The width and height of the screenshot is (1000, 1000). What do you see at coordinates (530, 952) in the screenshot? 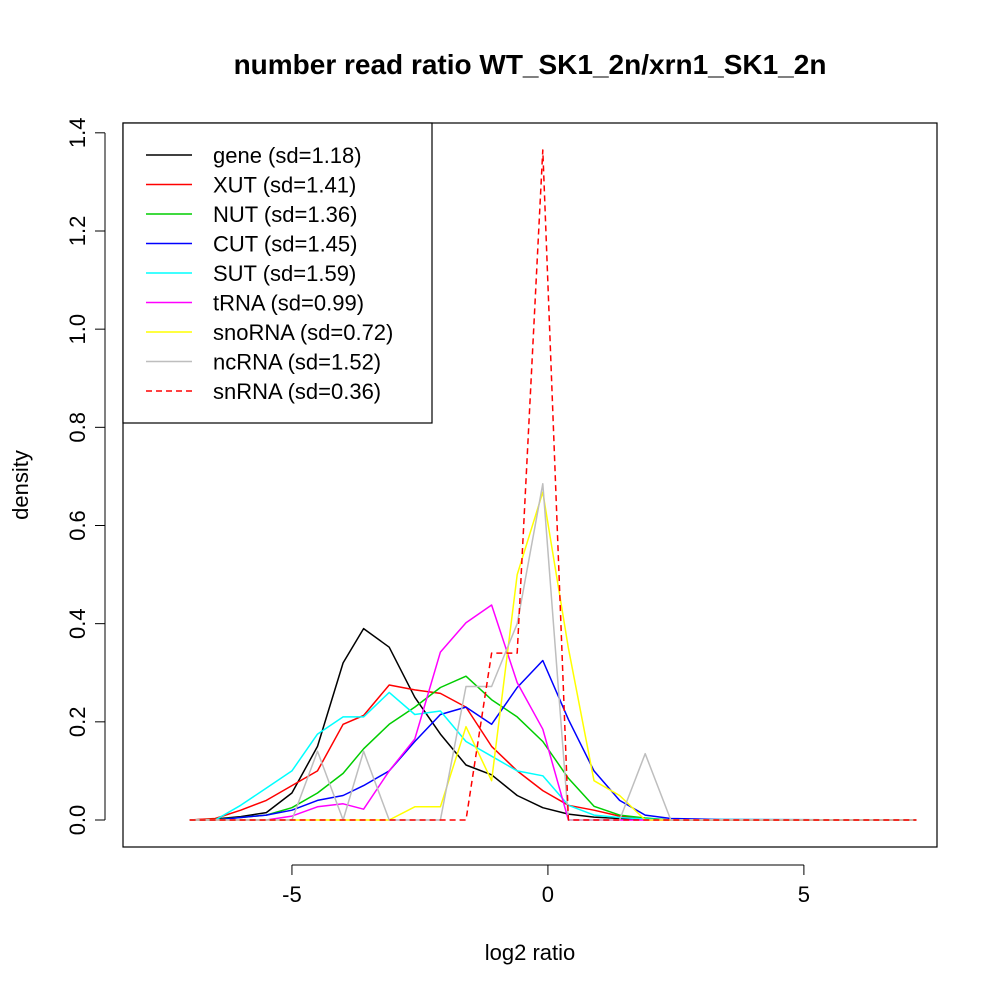
I see `x-axis-label: log2 ratio` at bounding box center [530, 952].